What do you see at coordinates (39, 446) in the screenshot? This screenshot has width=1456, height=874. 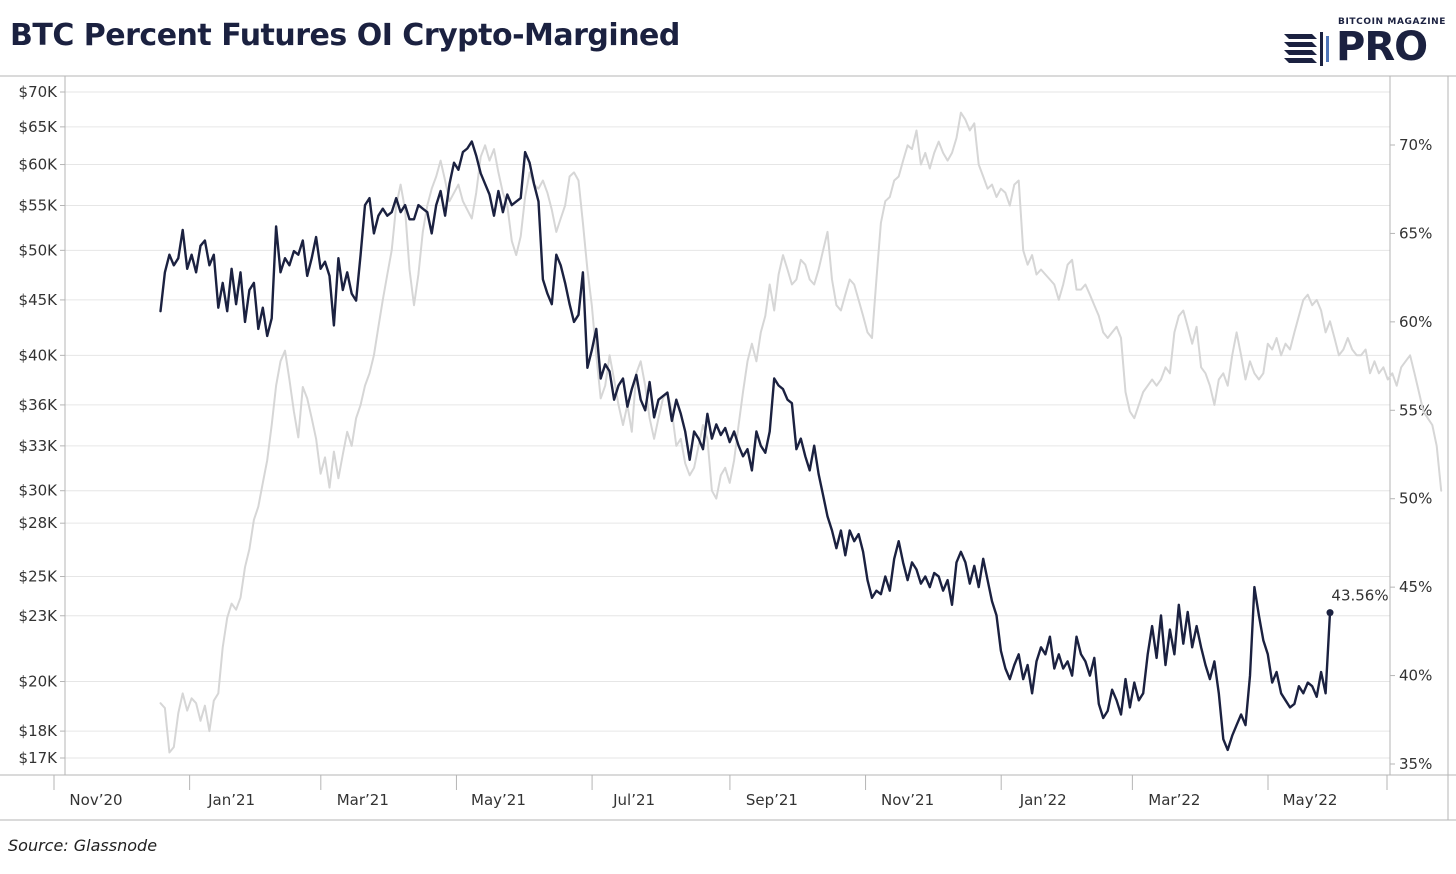 I see `left-tick-label: $33K` at bounding box center [39, 446].